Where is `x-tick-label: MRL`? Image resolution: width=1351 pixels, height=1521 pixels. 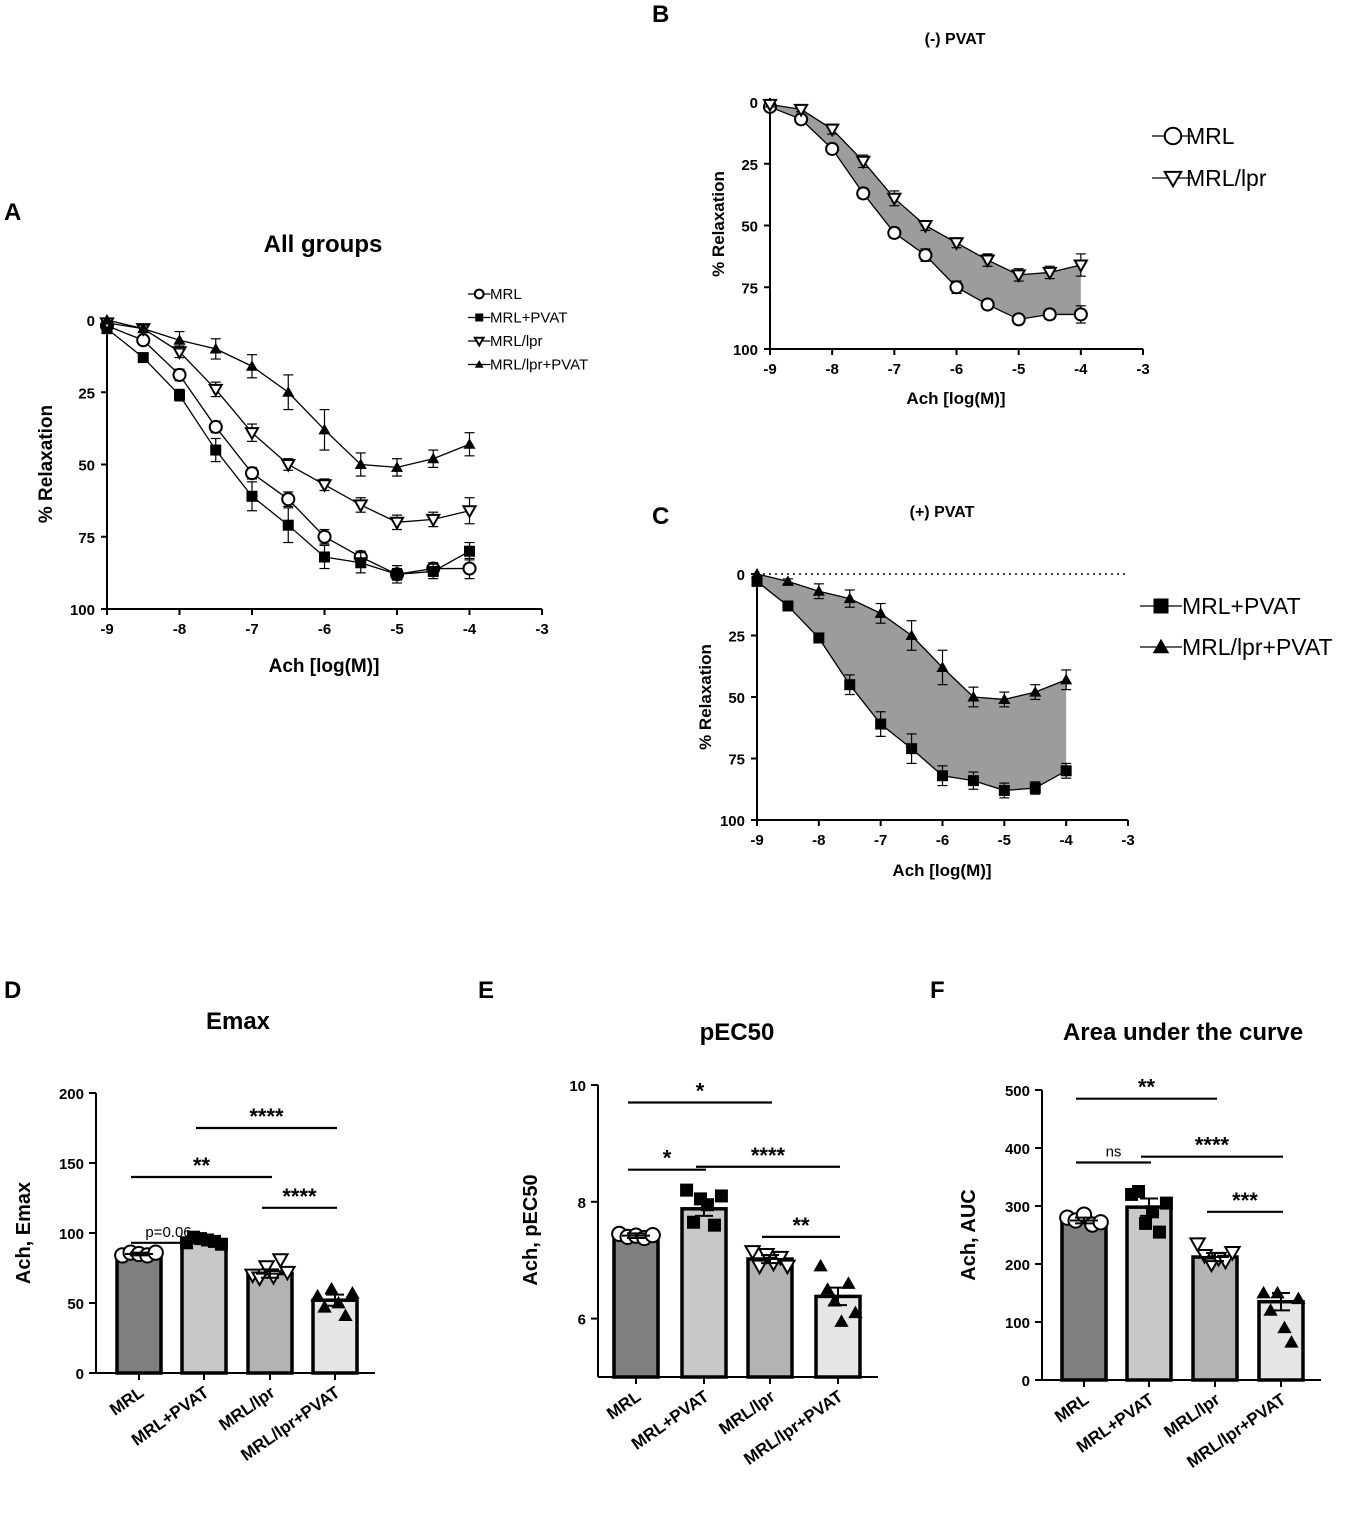 x-tick-label: MRL is located at coordinates (623, 1405).